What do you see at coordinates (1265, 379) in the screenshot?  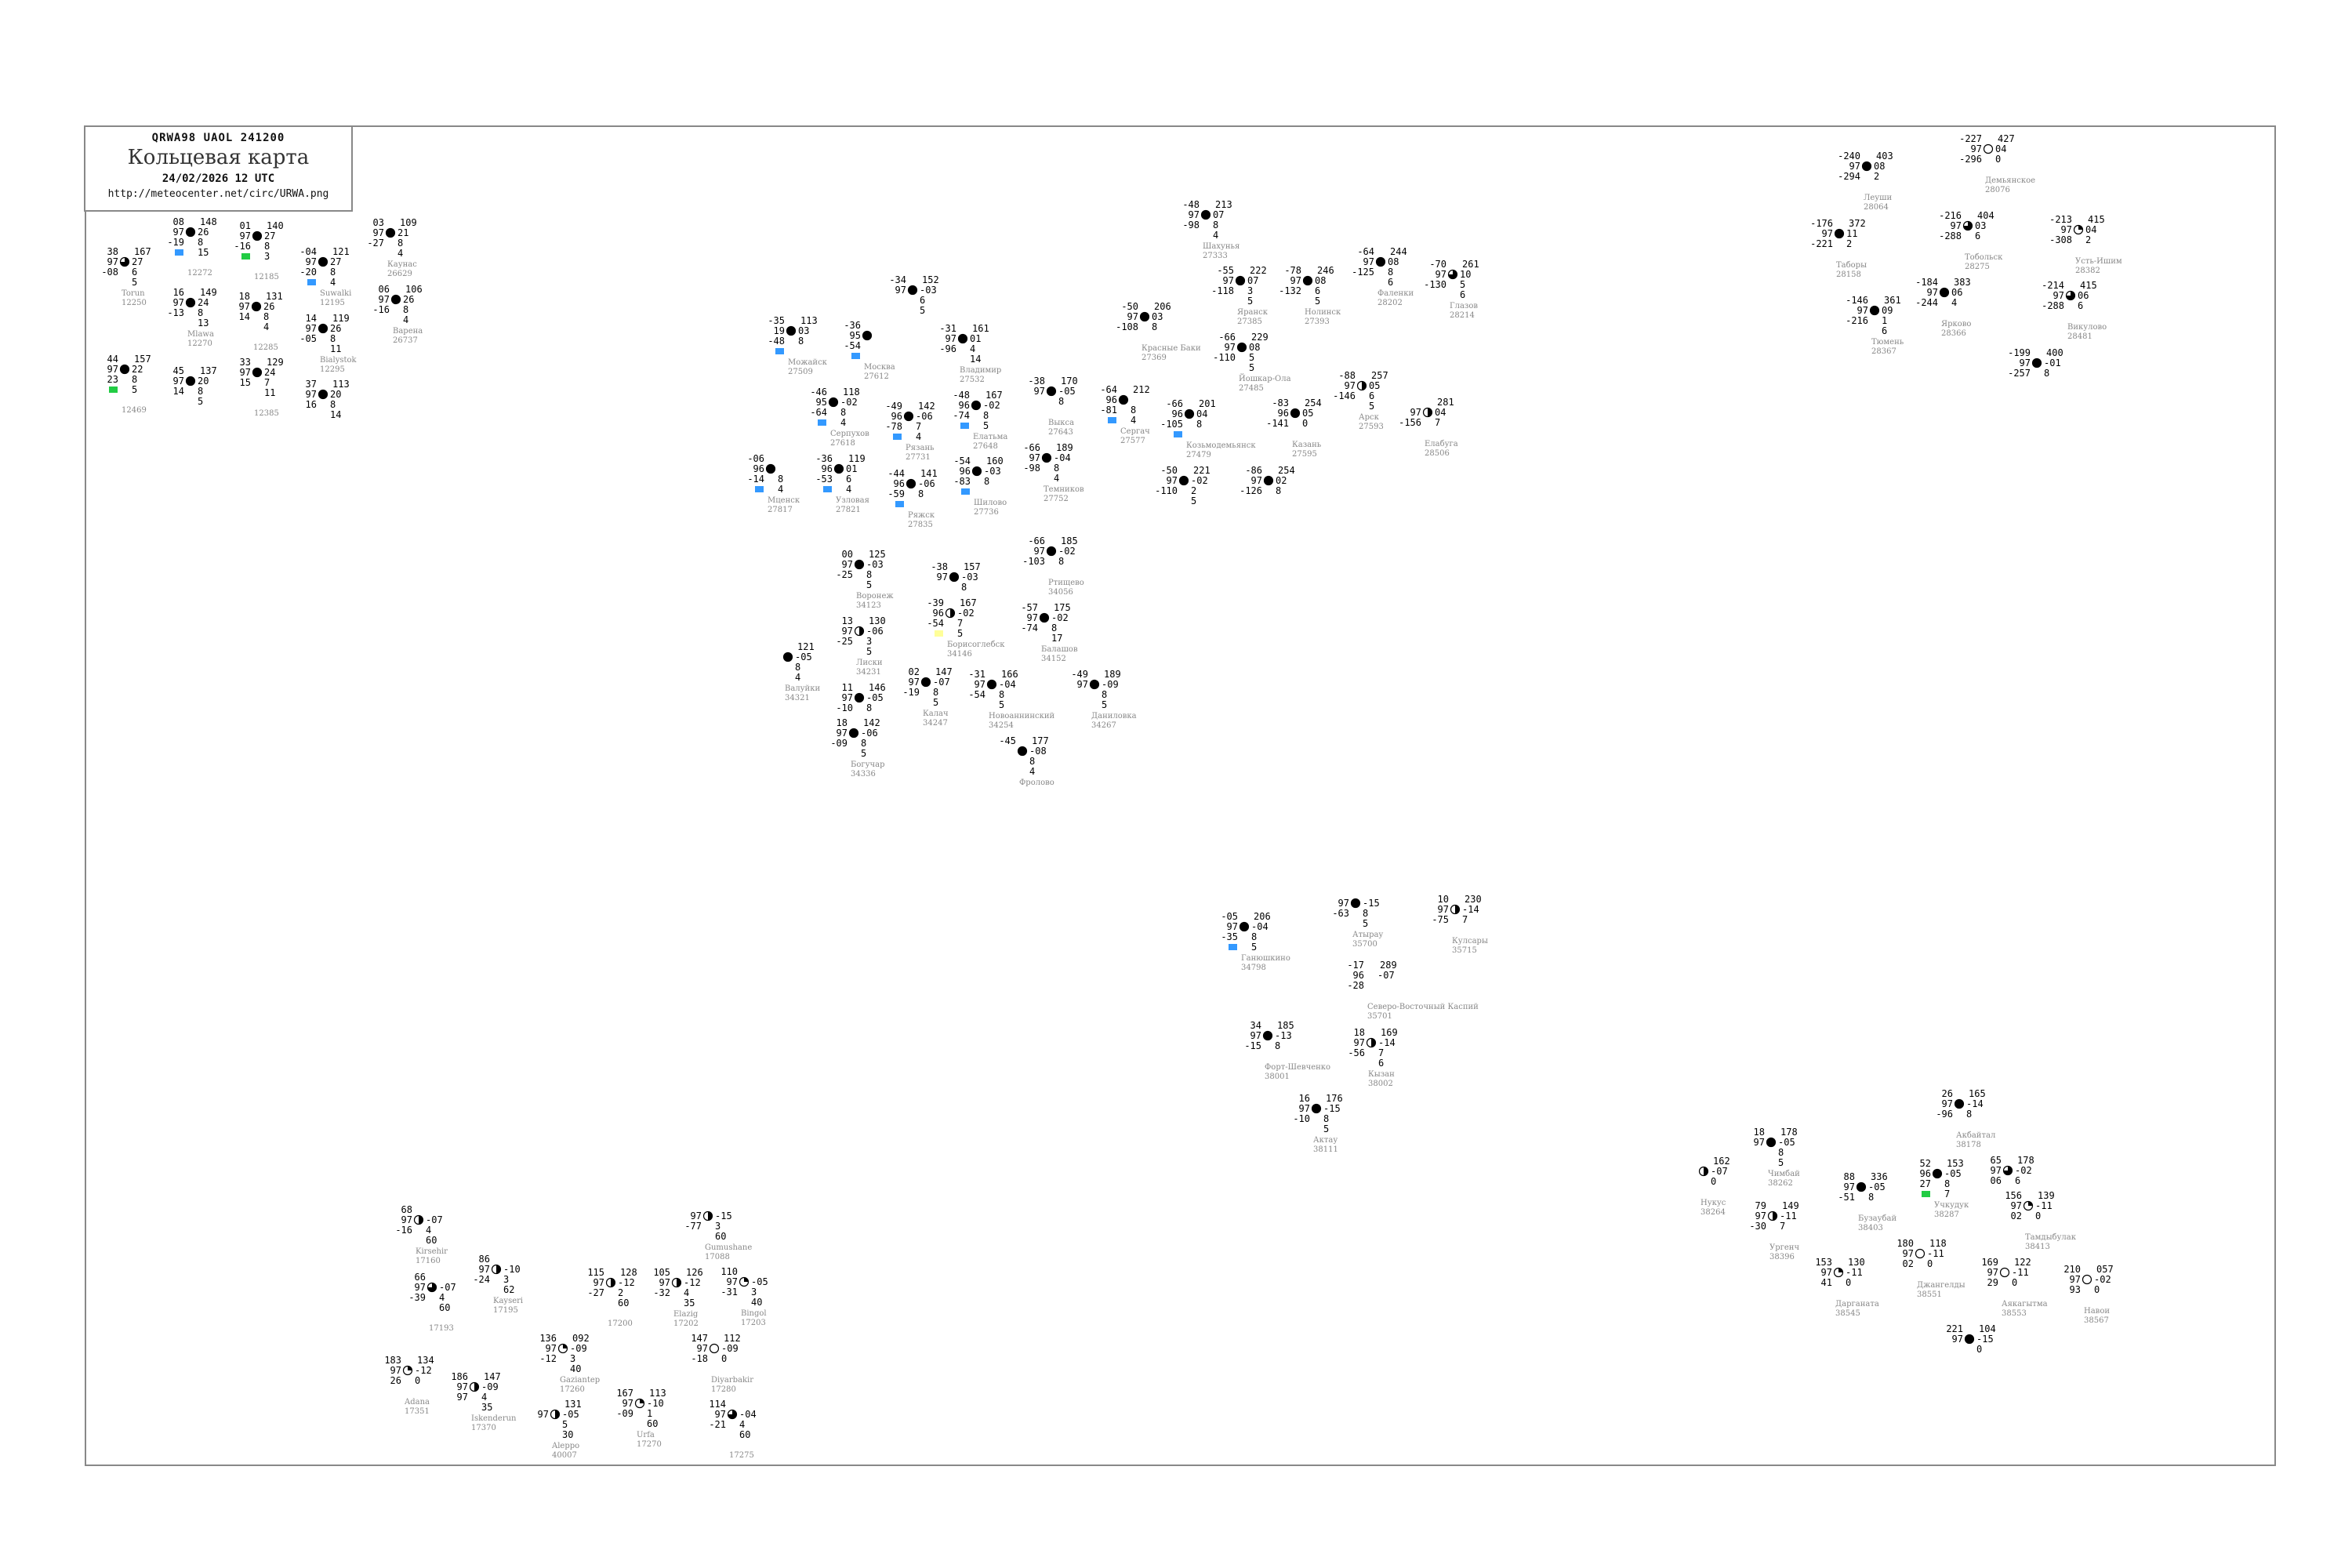 I see `station-name: Йошкар-Ола` at bounding box center [1265, 379].